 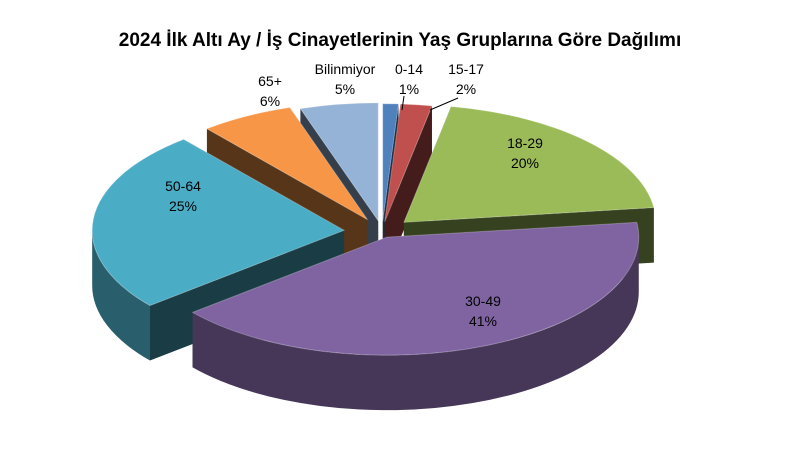 I want to click on pie-slice-bilinmiyor, so click(x=339, y=162).